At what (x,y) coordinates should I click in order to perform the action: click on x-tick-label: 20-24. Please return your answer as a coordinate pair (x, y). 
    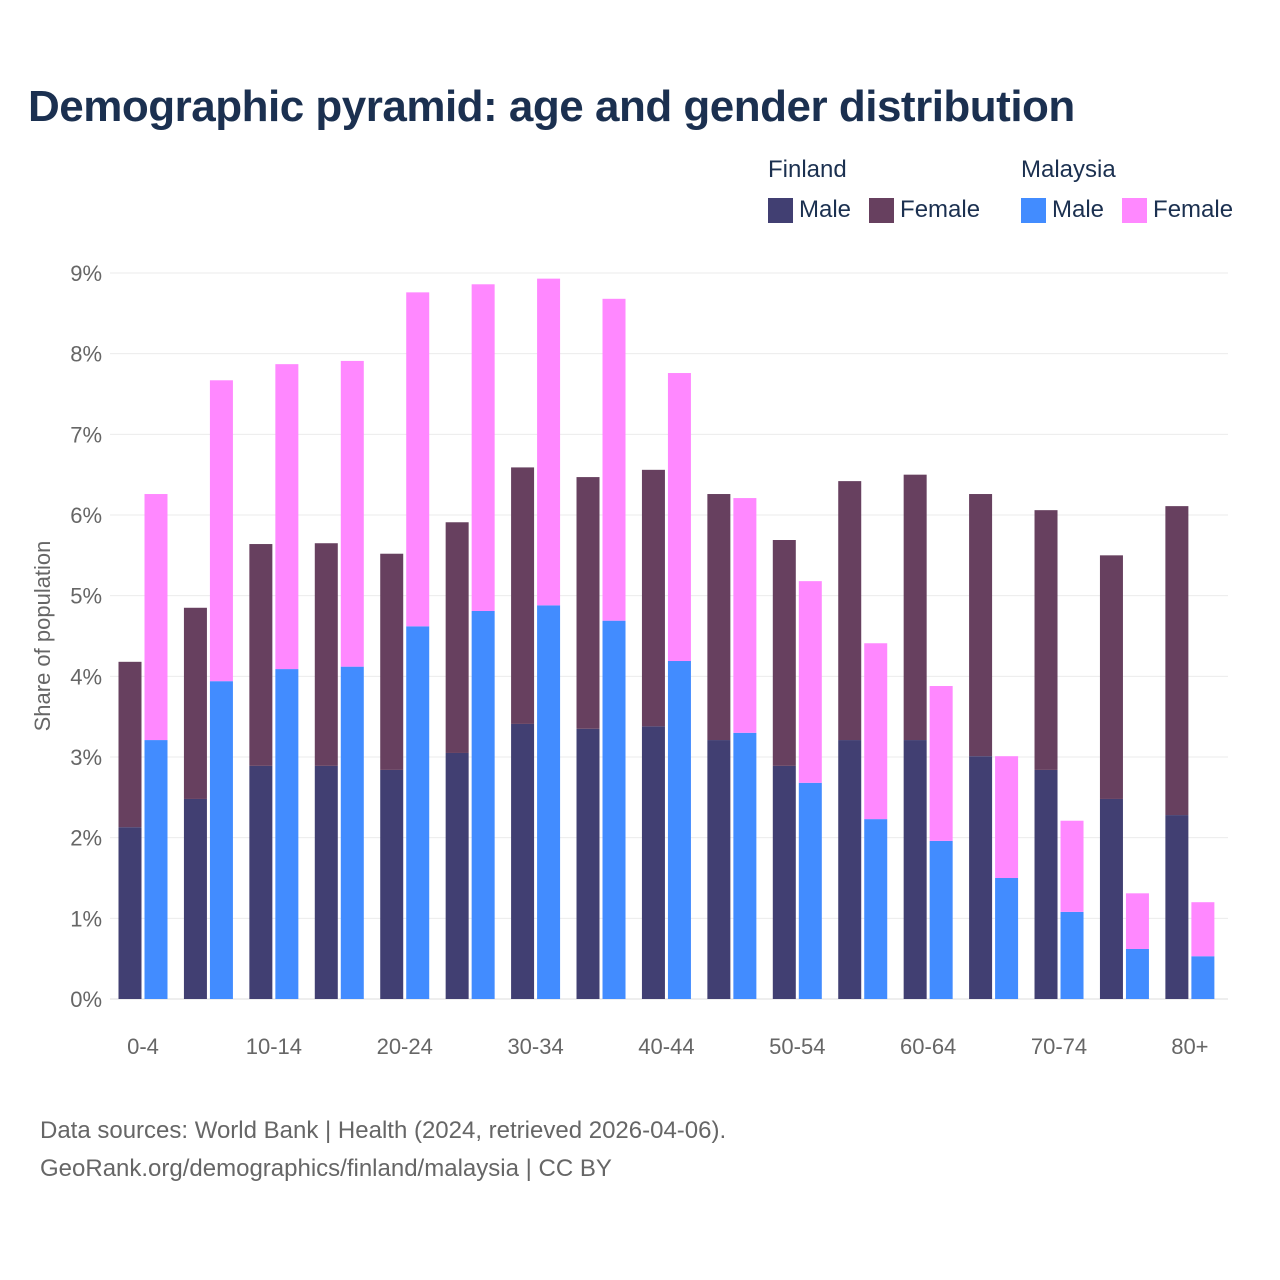
    Looking at the image, I should click on (405, 1046).